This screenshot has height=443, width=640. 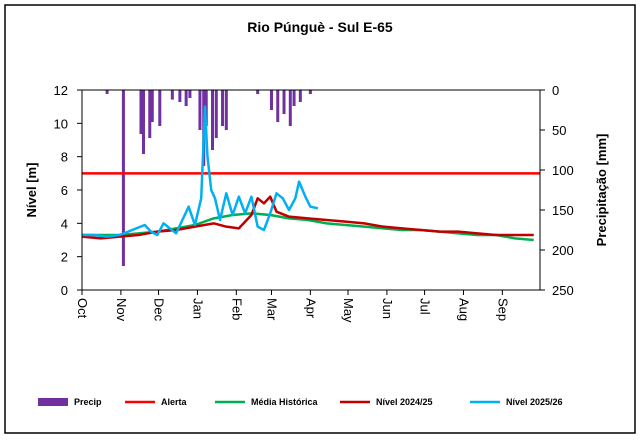 I want to click on y2-tick-label: 150, so click(x=563, y=210).